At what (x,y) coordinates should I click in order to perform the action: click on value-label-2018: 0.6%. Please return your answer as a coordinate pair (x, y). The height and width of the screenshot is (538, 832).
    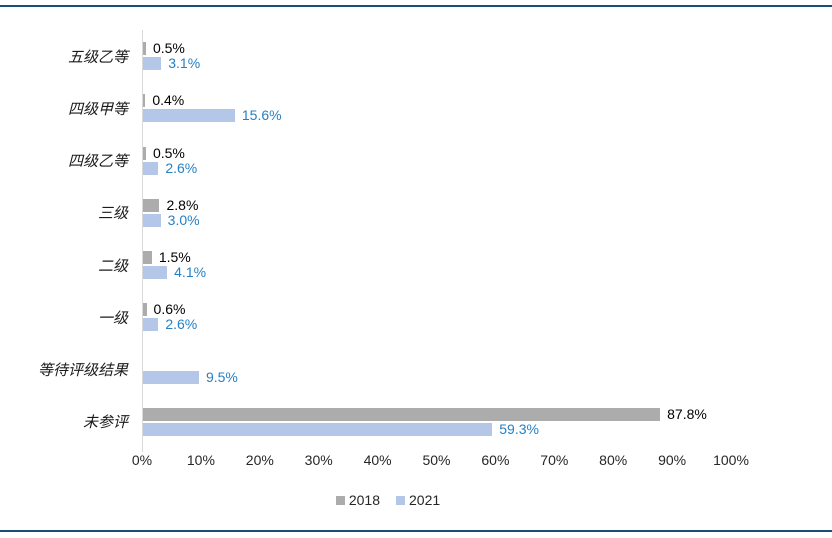
    Looking at the image, I should click on (169, 309).